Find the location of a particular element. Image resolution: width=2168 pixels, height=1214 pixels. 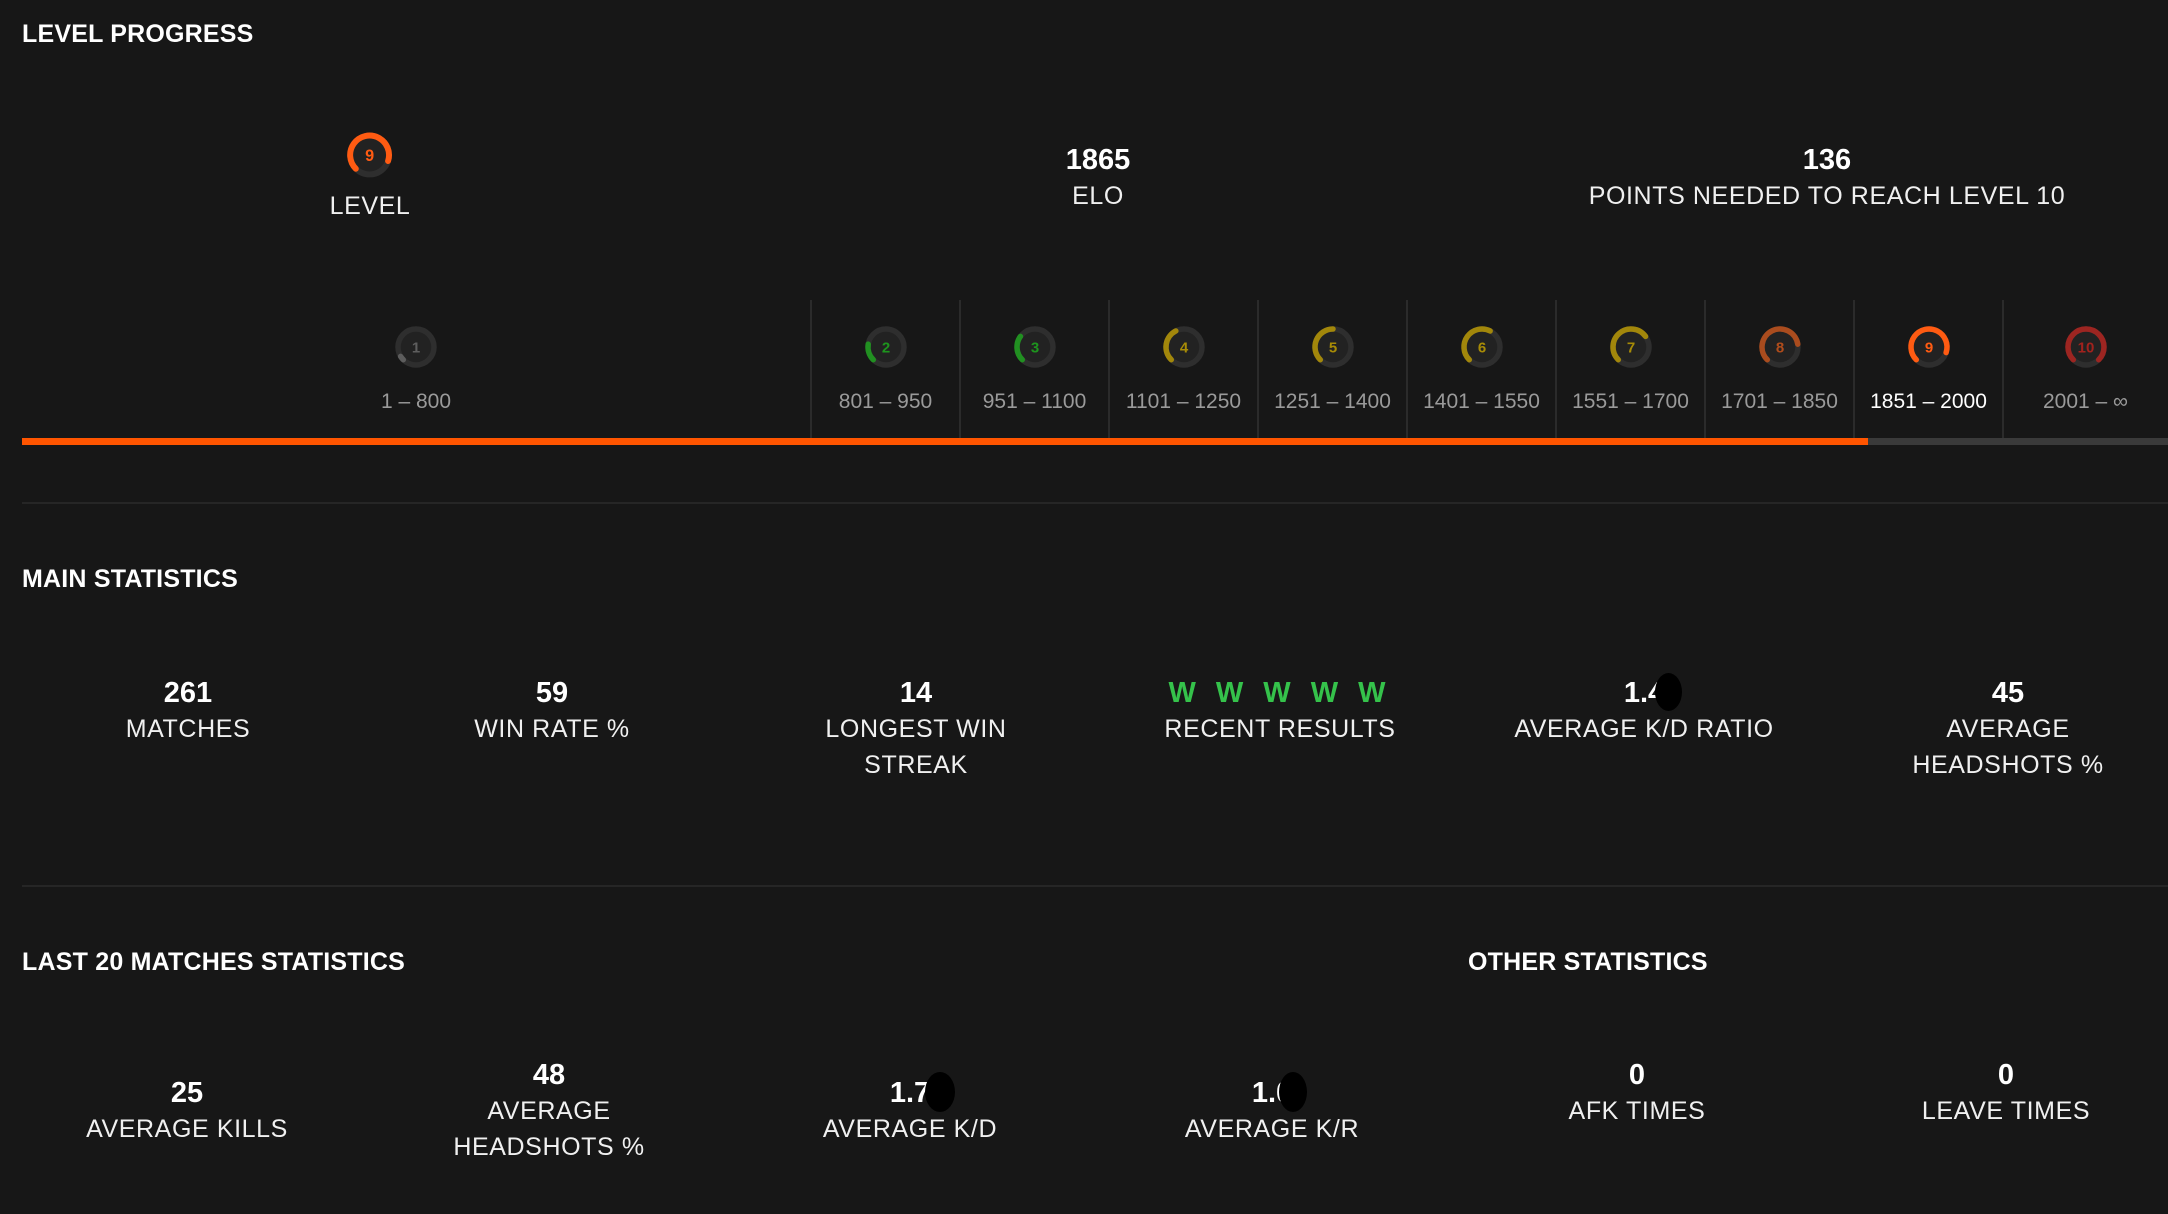

gauge-level-number: 10 is located at coordinates (2085, 348).